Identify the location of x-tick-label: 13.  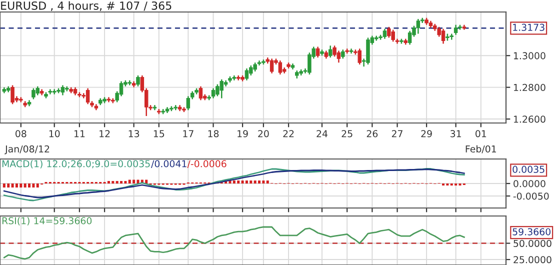
(134, 134).